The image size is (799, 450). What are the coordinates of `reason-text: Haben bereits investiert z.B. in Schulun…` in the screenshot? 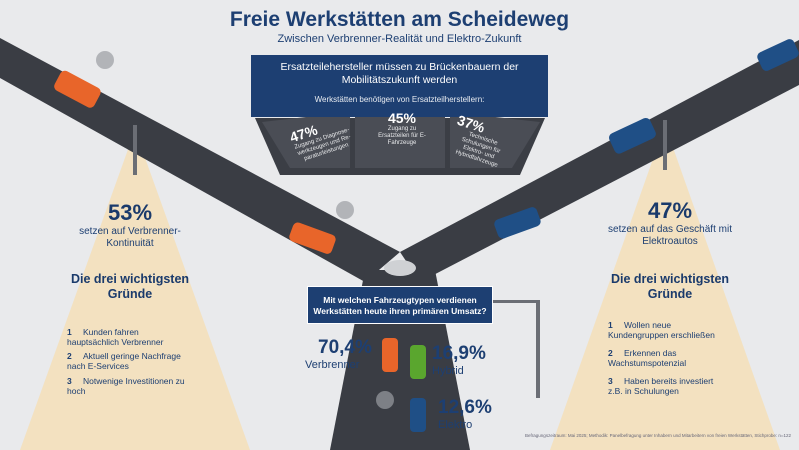 It's located at (661, 386).